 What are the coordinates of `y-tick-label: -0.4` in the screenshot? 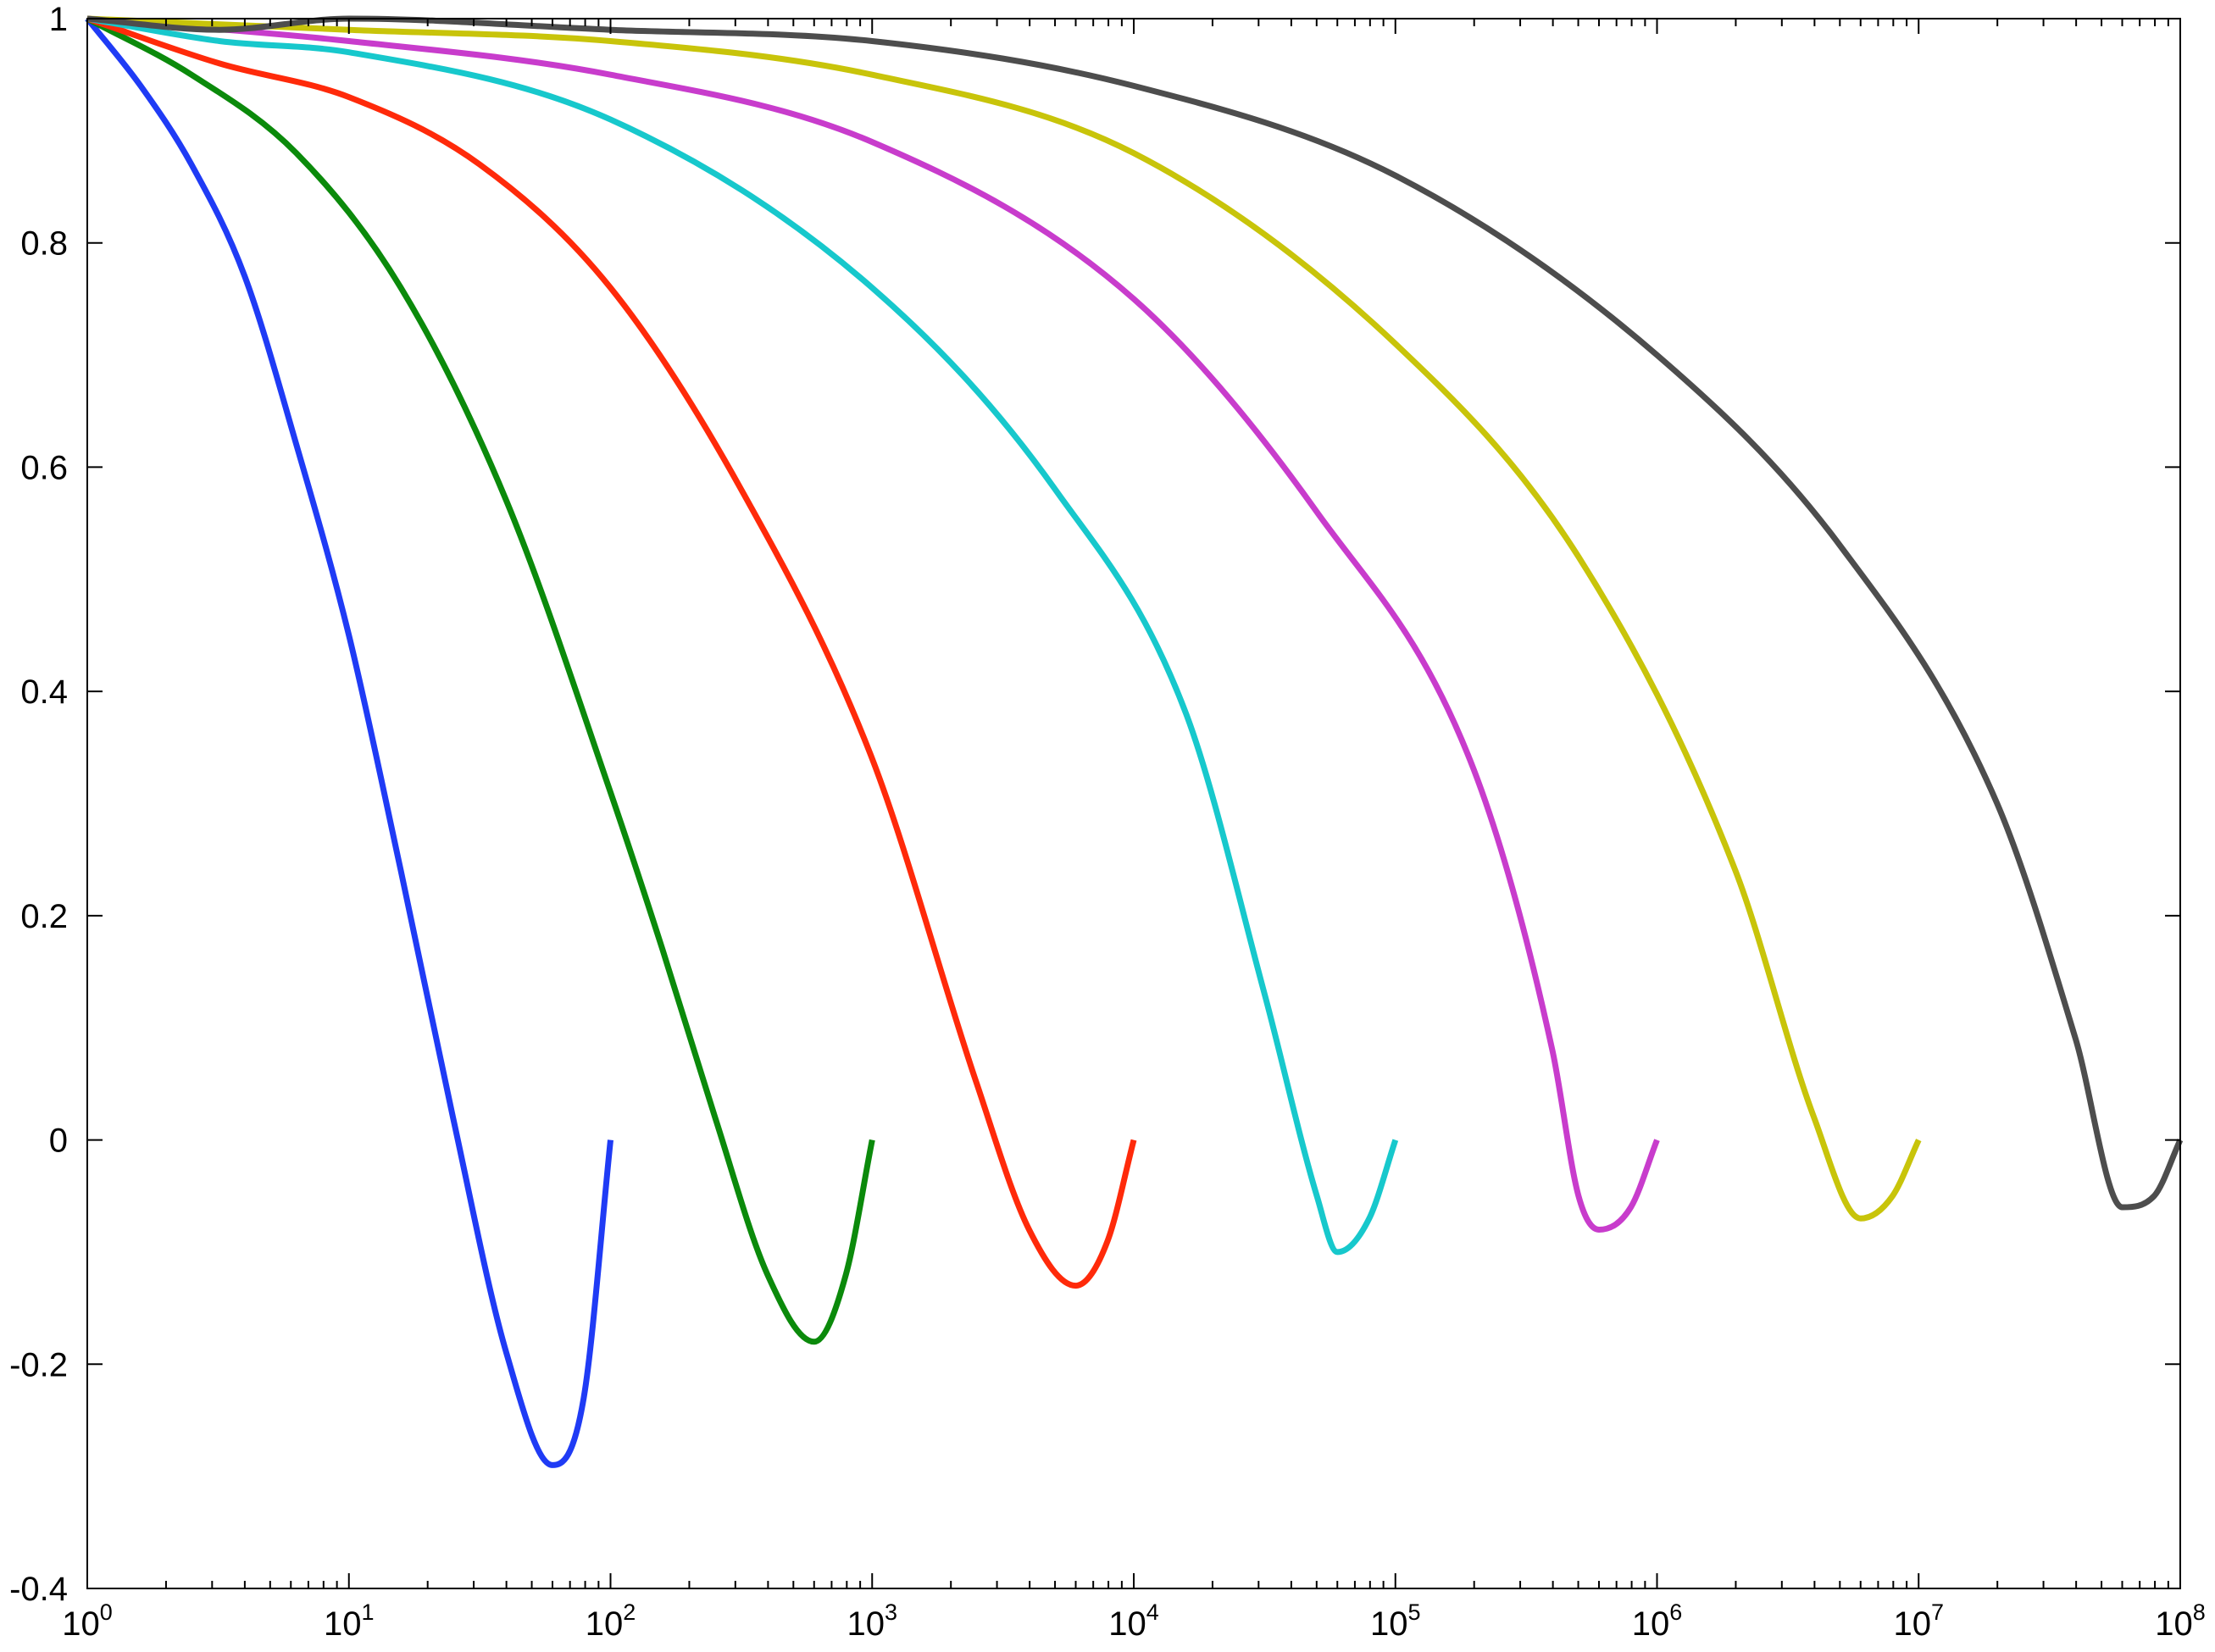 It's located at (38, 1589).